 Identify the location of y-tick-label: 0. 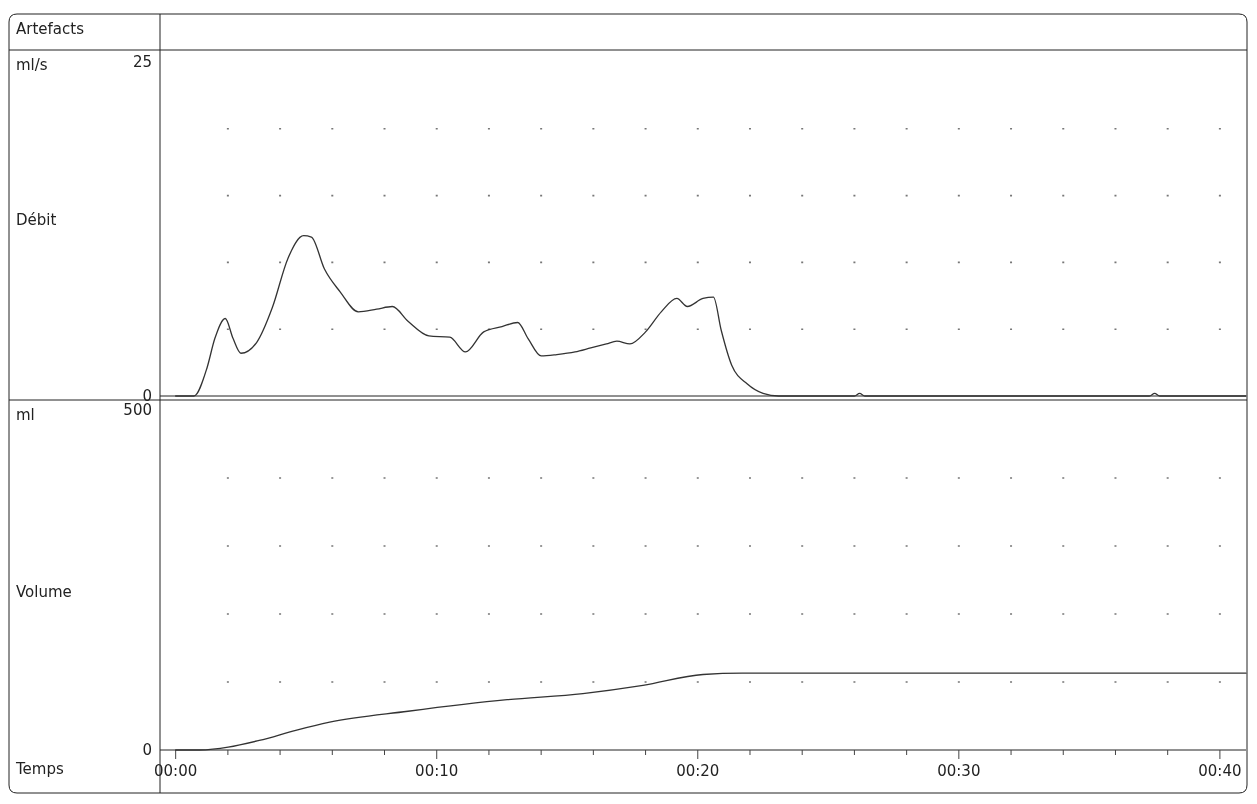
(147, 750).